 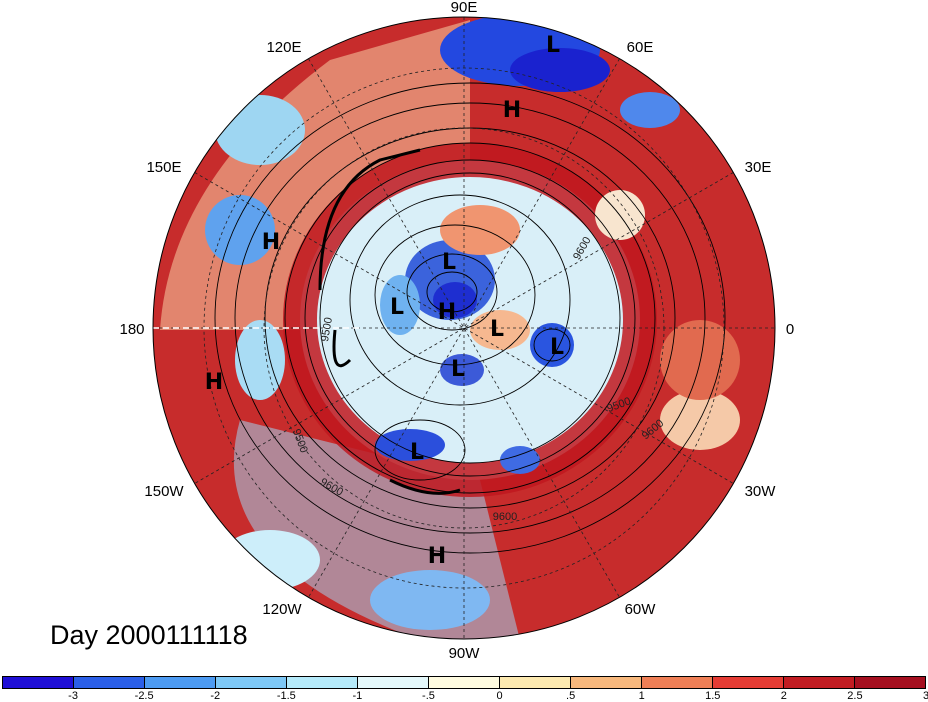 I want to click on colorbar-tick: 3, so click(x=925, y=696).